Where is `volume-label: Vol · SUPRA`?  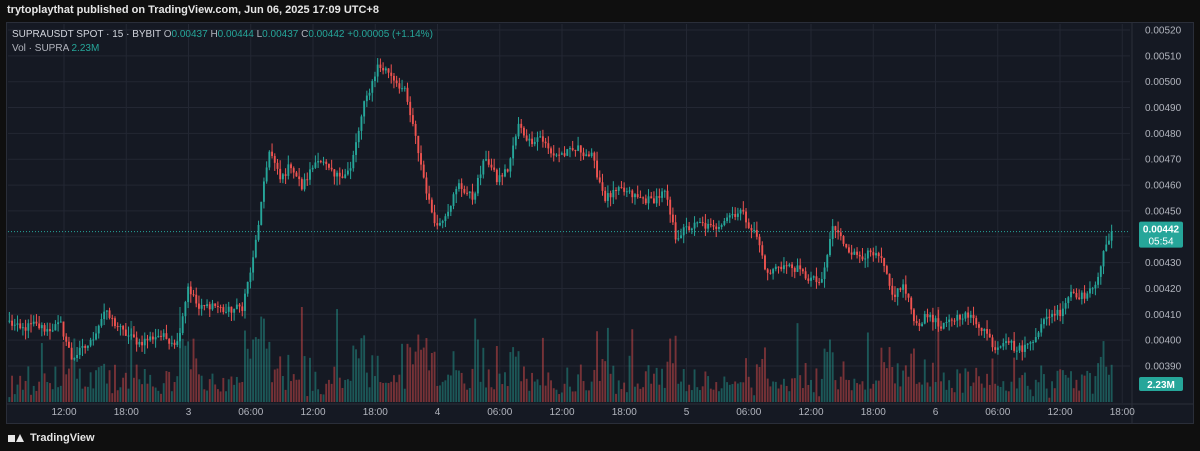 volume-label: Vol · SUPRA is located at coordinates (40, 48).